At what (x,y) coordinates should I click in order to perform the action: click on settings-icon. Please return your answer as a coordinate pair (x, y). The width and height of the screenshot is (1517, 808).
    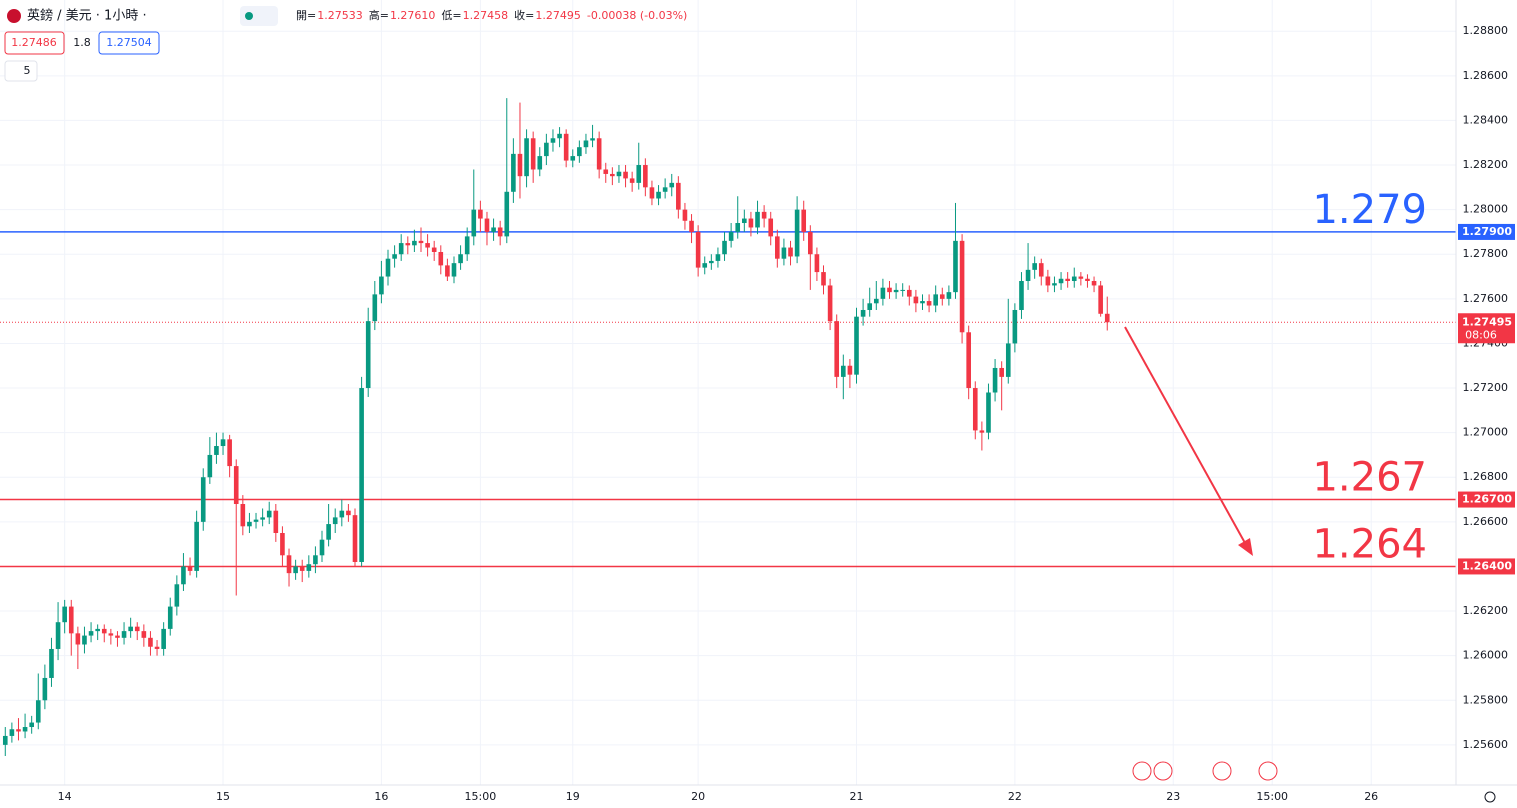
    Looking at the image, I should click on (1490, 797).